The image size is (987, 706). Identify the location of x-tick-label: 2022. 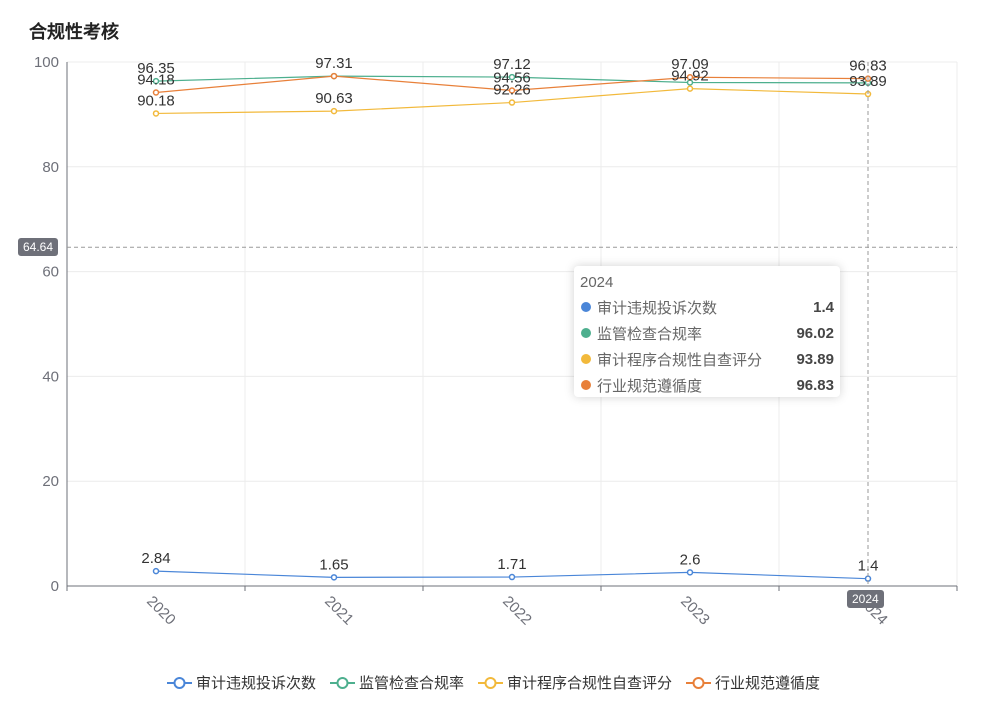
(517, 611).